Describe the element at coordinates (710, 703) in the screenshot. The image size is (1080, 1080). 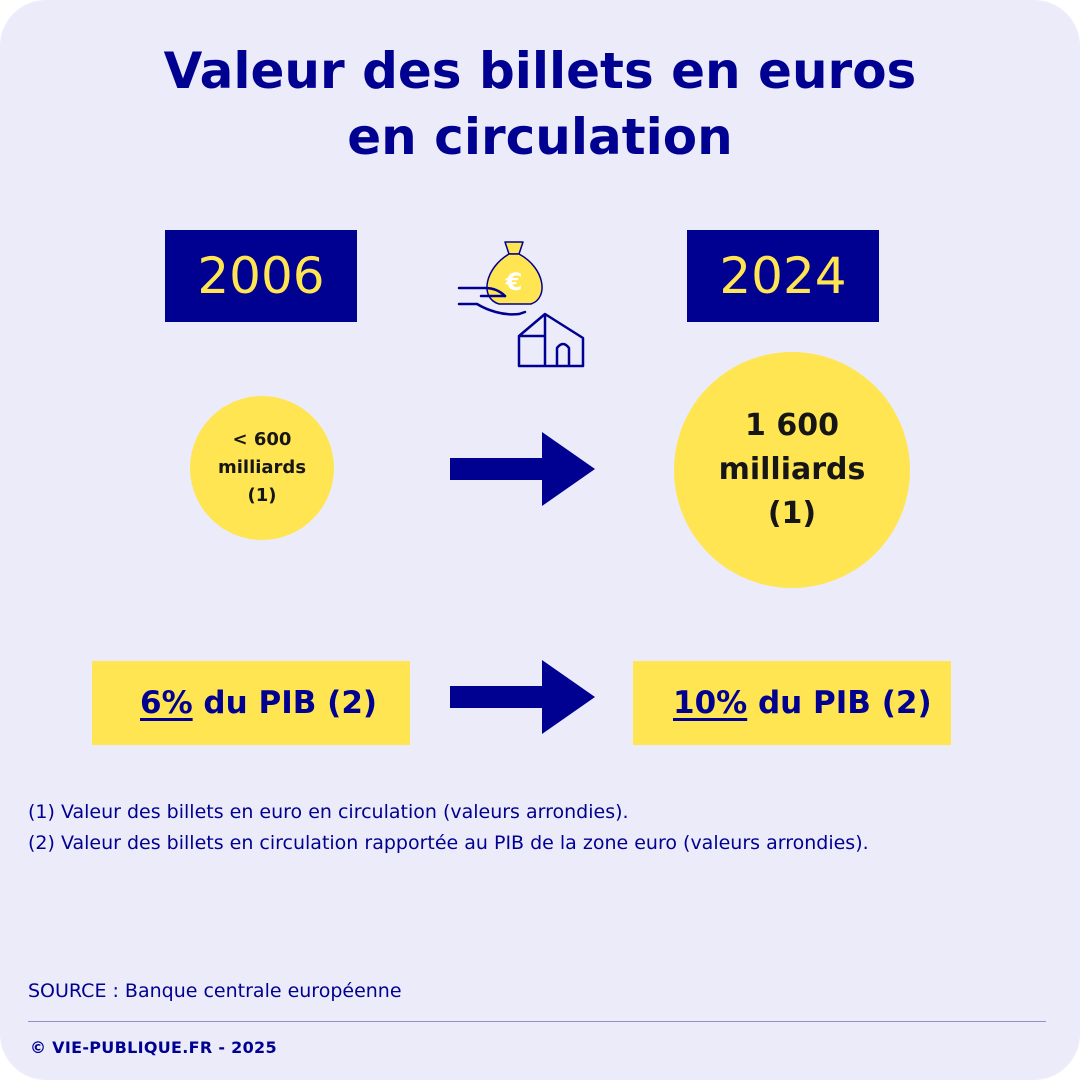
I see `pib-end-percent: 10%` at that location.